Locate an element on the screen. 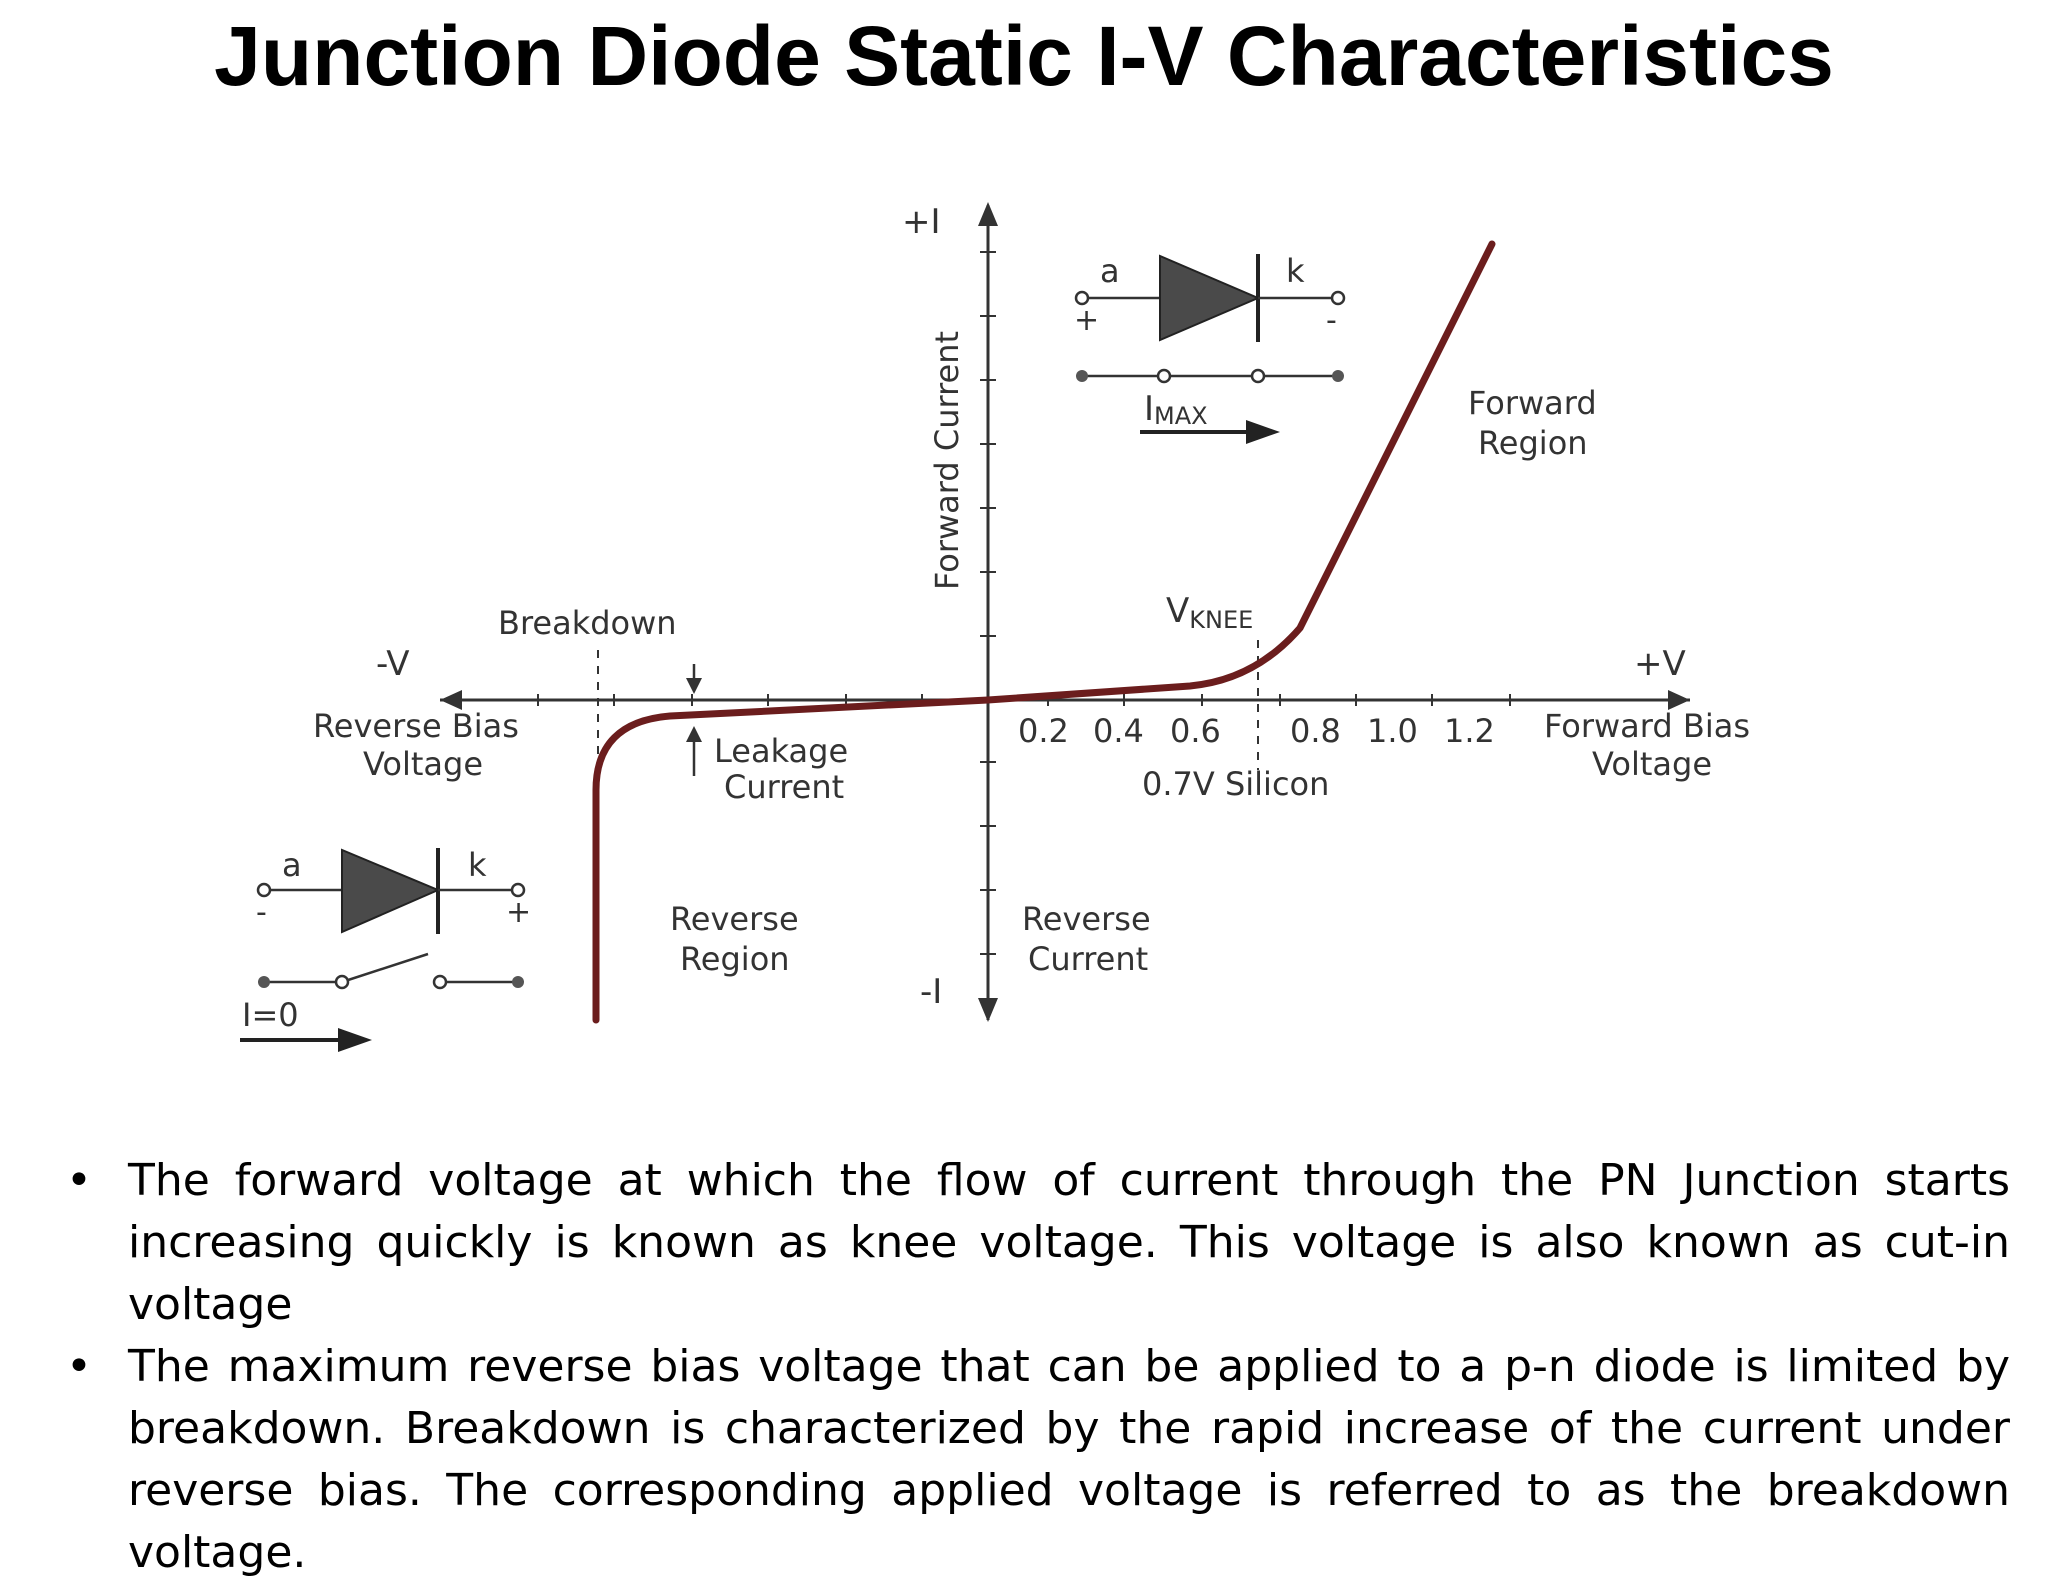 The height and width of the screenshot is (1584, 2048). imax-sub: MAX is located at coordinates (1181, 416).